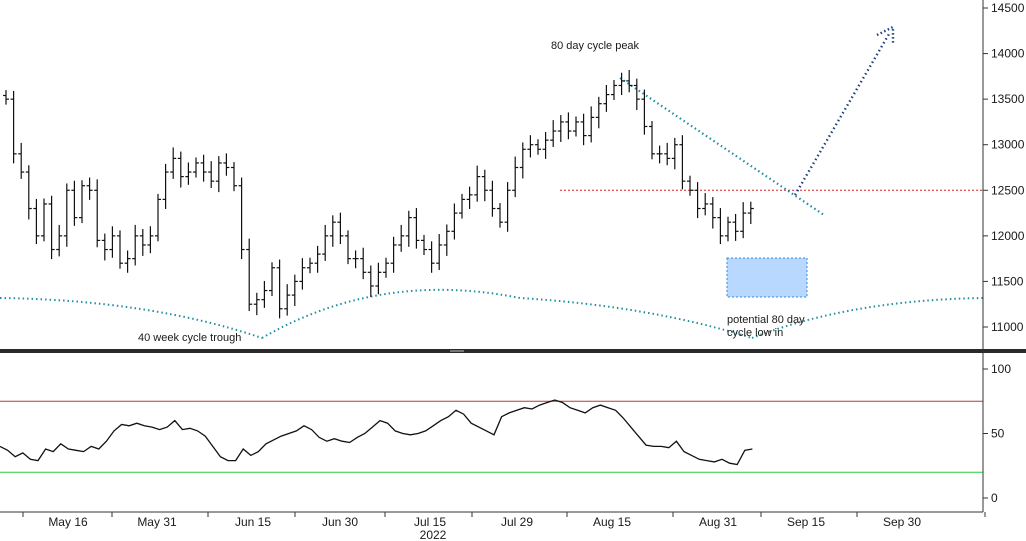  I want to click on x-tick-label: Aug 15, so click(612, 522).